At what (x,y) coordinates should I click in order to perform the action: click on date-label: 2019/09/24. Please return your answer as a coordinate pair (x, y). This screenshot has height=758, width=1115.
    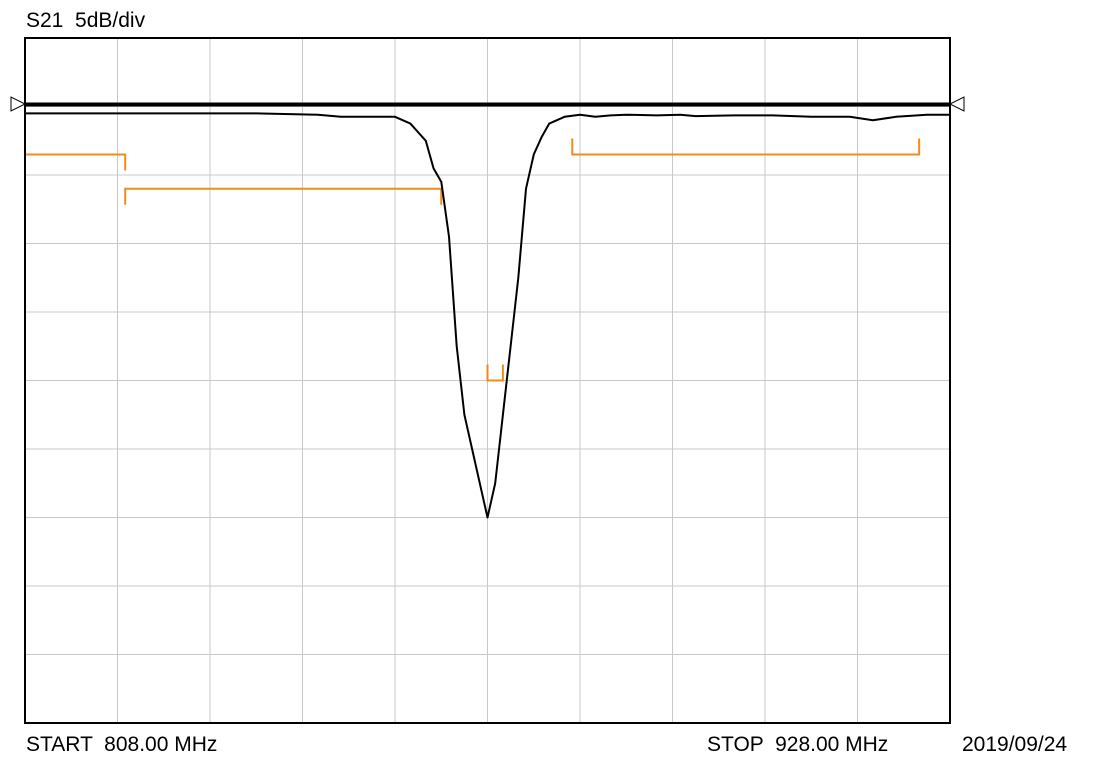
    Looking at the image, I should click on (1015, 744).